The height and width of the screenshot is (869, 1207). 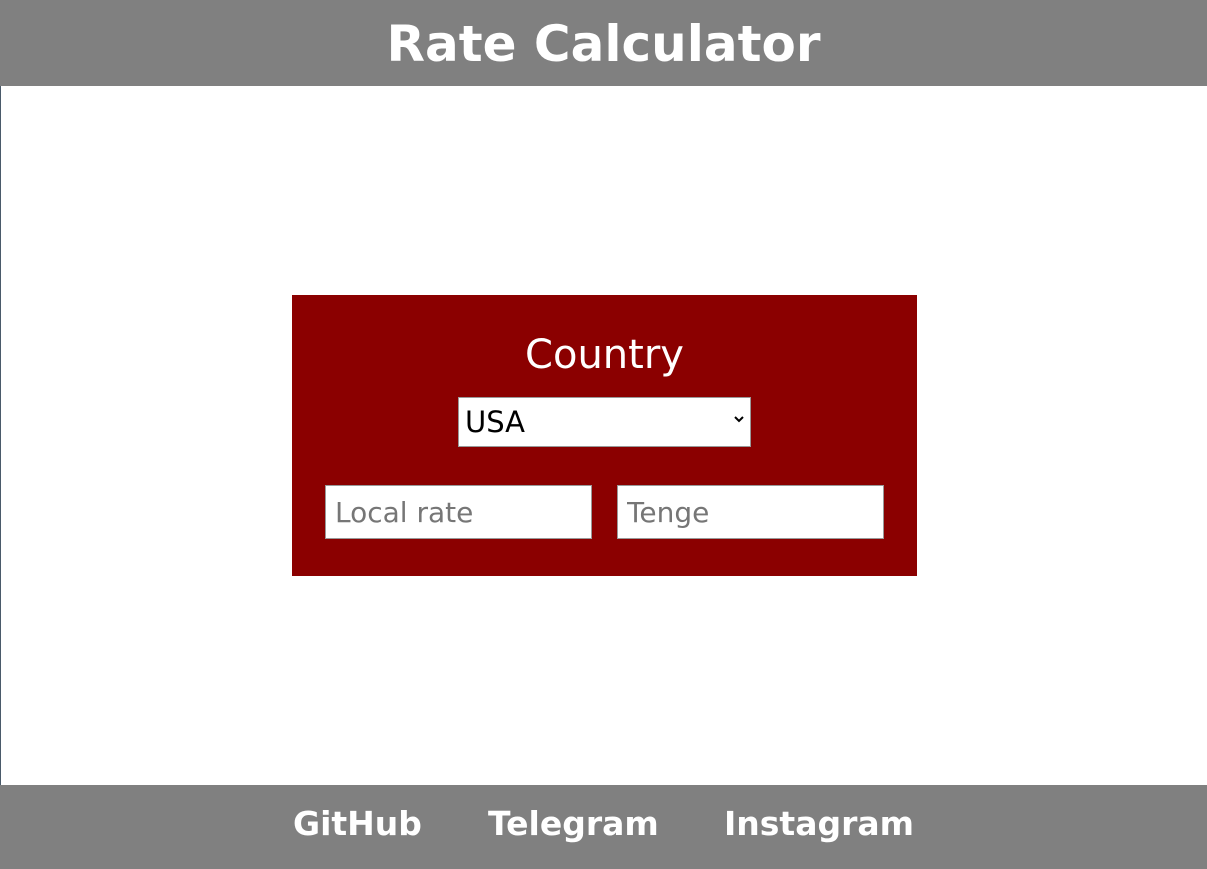 What do you see at coordinates (458, 512) in the screenshot?
I see `local-rate-input` at bounding box center [458, 512].